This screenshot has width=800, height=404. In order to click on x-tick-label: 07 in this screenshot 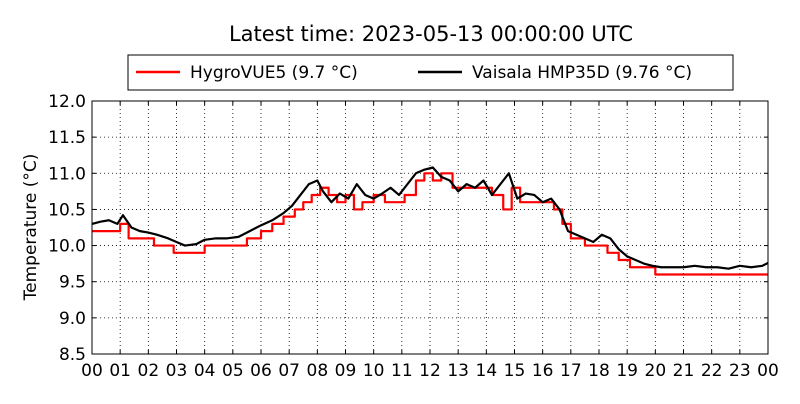, I will do `click(289, 371)`.